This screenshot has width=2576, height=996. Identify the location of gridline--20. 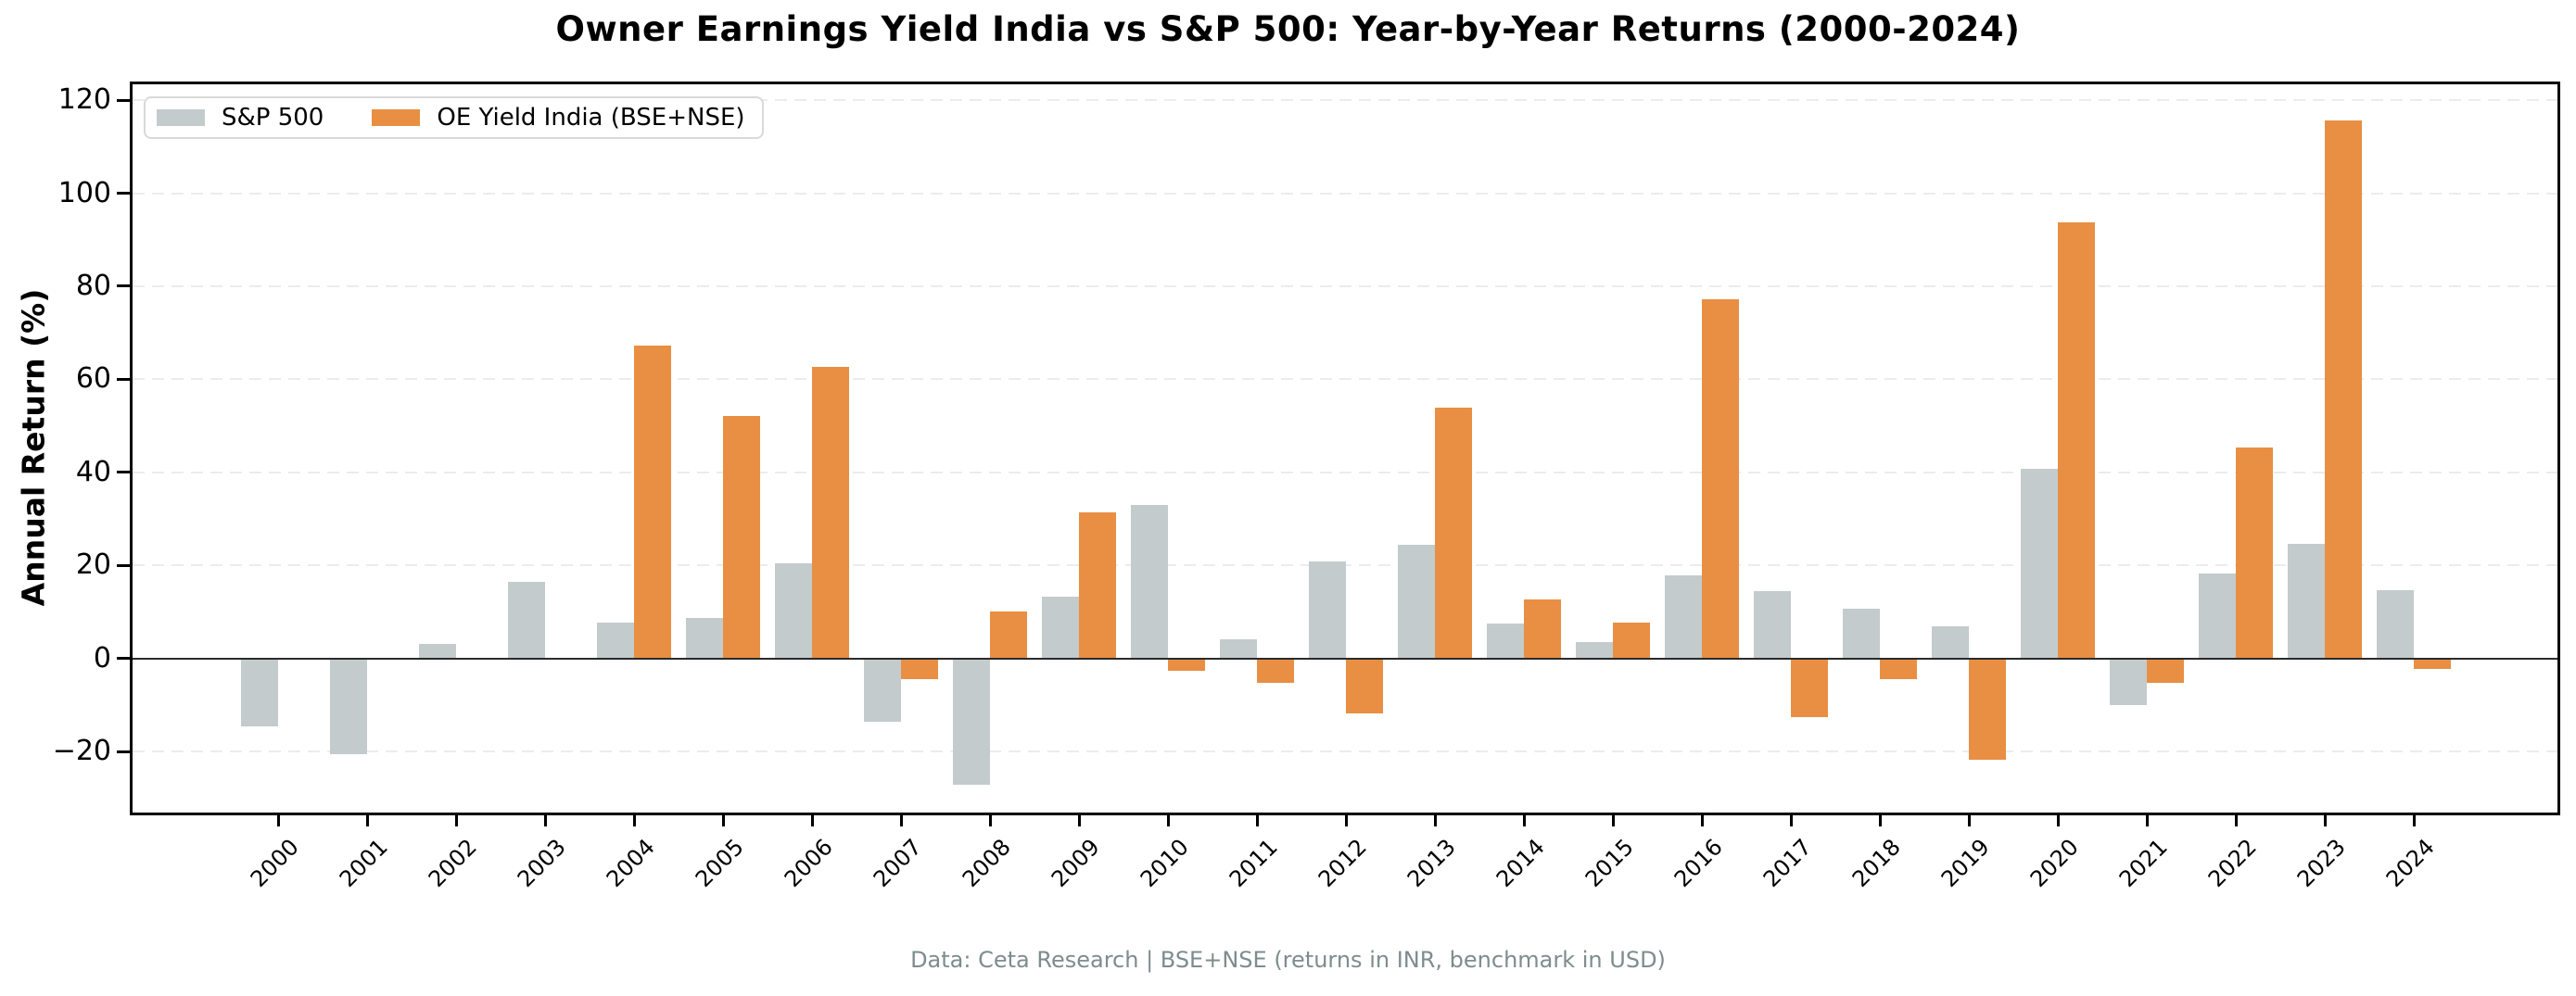
(1345, 752).